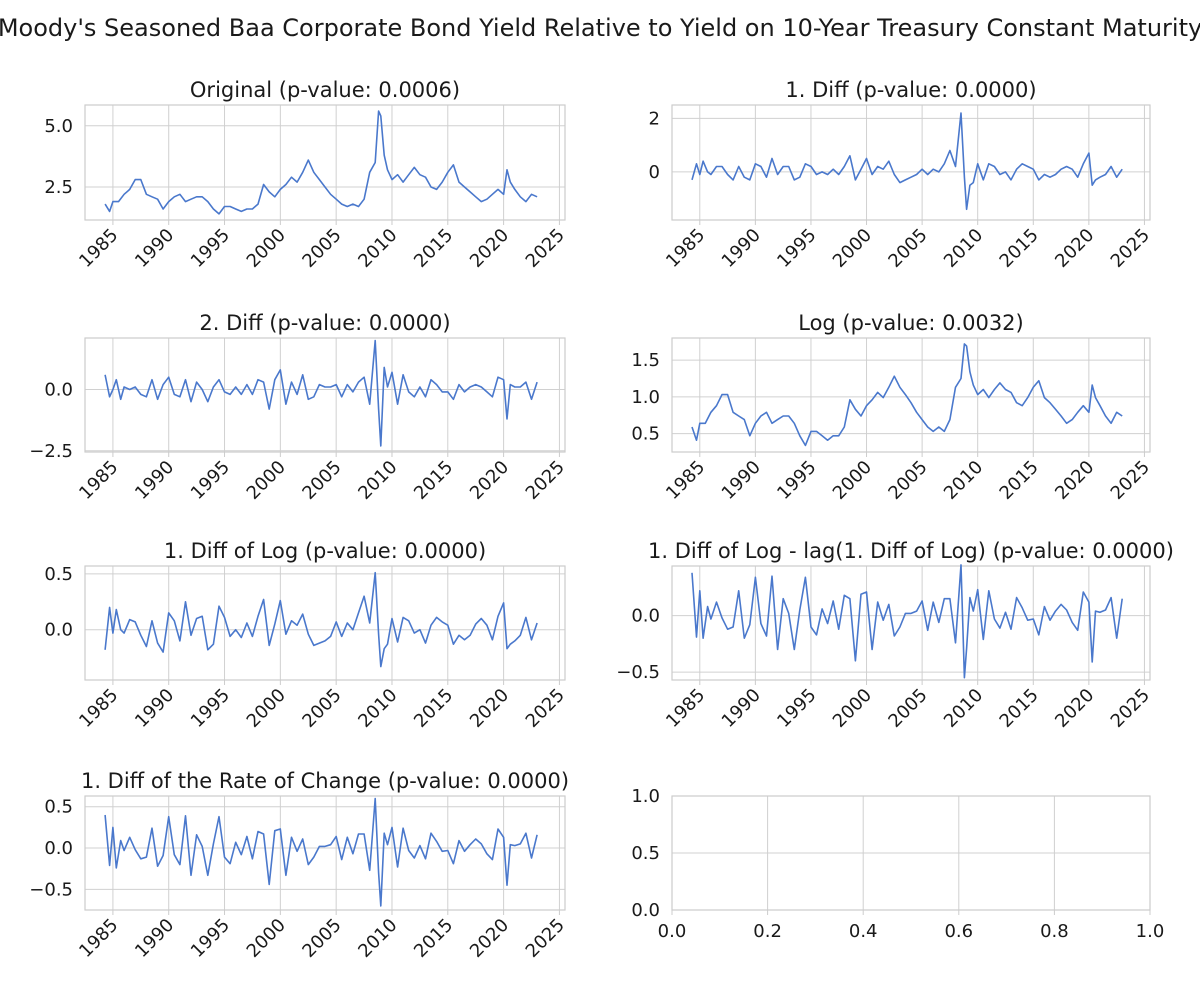  Describe the element at coordinates (958, 931) in the screenshot. I see `x-tick-label: 0.6` at that location.